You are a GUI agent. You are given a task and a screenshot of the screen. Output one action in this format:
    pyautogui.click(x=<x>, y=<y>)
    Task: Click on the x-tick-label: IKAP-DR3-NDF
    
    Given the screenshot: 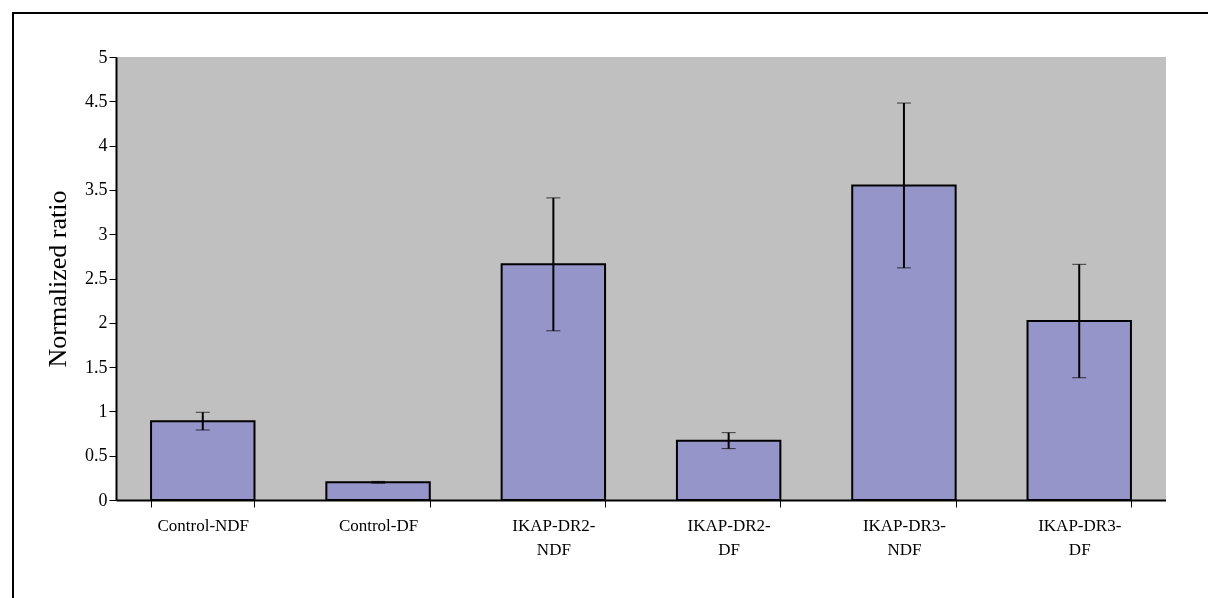 What is the action you would take?
    pyautogui.click(x=904, y=537)
    